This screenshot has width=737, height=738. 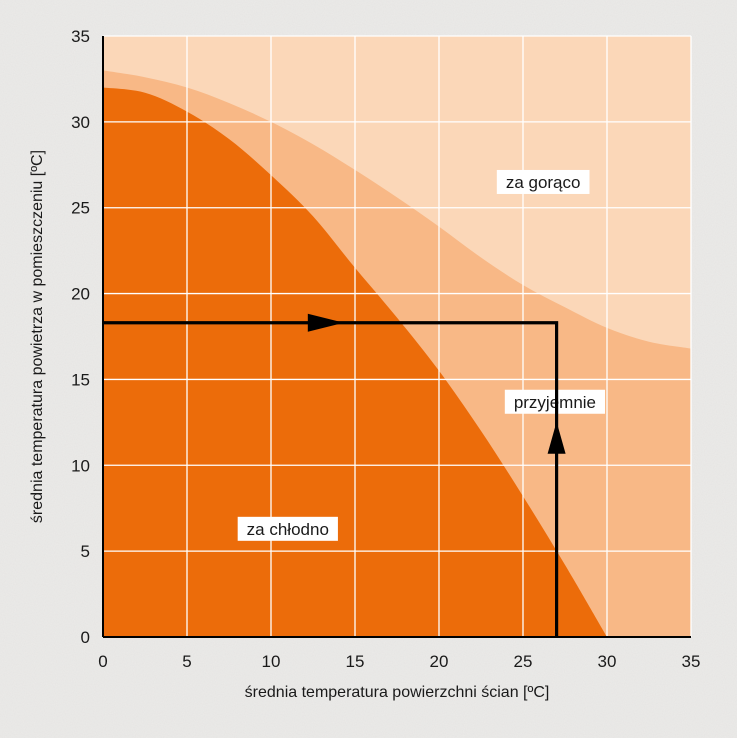 What do you see at coordinates (271, 661) in the screenshot?
I see `x-tick-label: 10` at bounding box center [271, 661].